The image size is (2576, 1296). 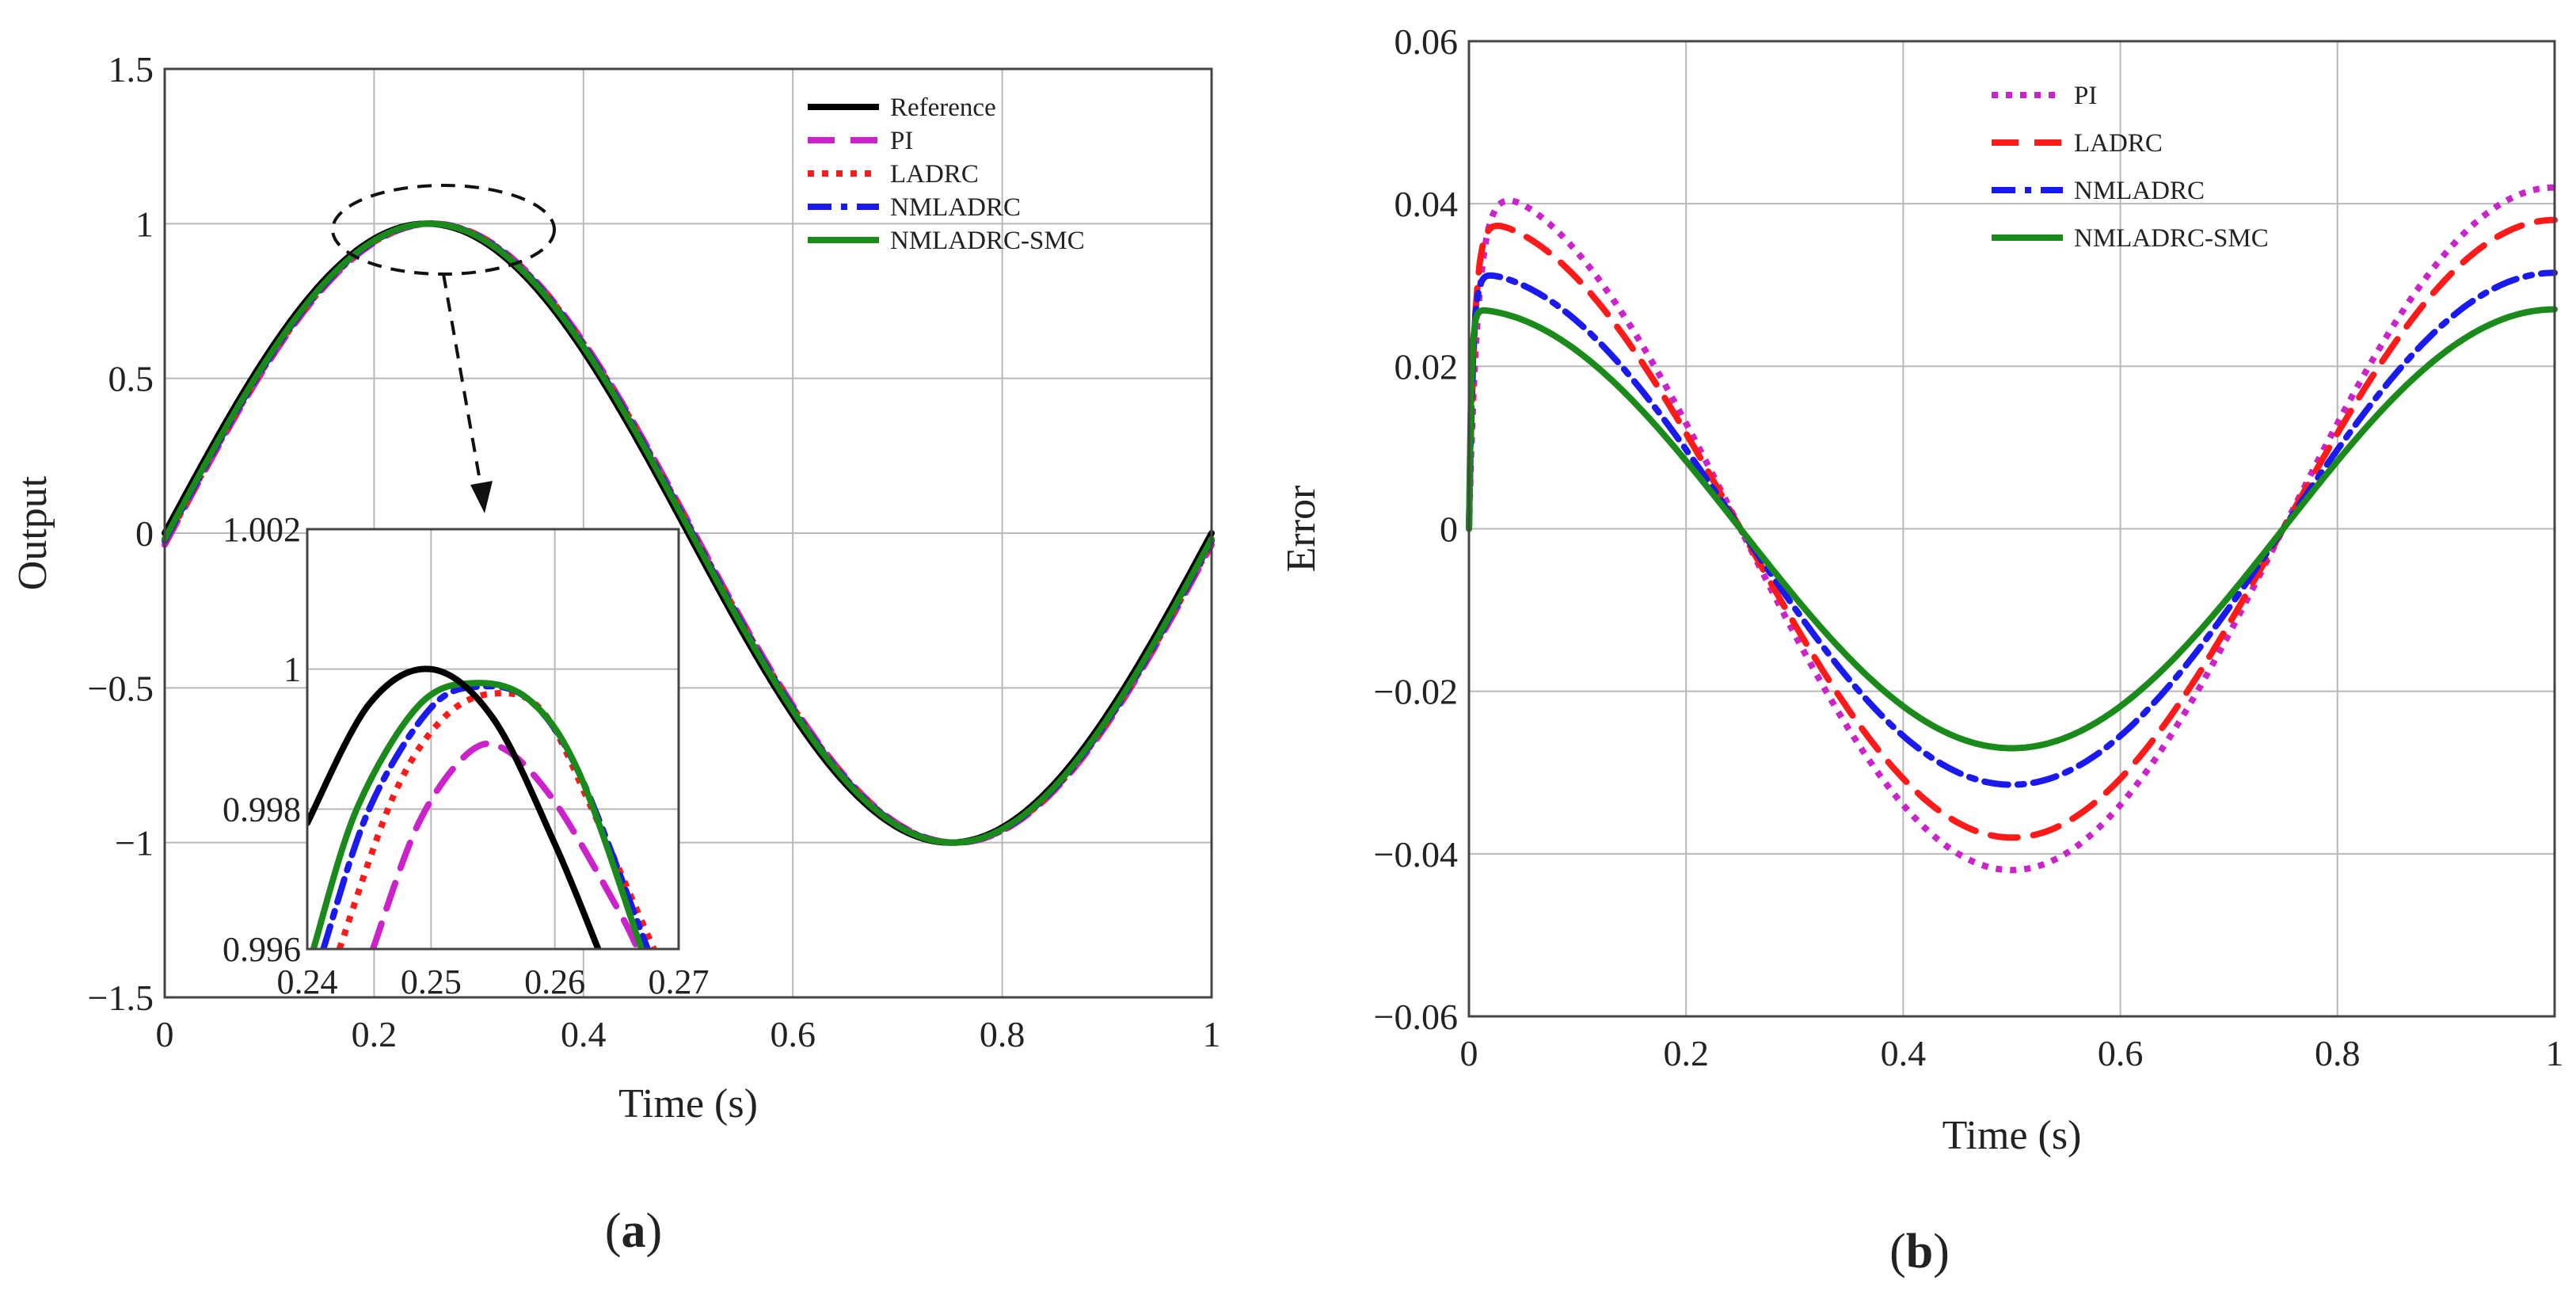 What do you see at coordinates (1427, 204) in the screenshot?
I see `y-tick-label: 0.04` at bounding box center [1427, 204].